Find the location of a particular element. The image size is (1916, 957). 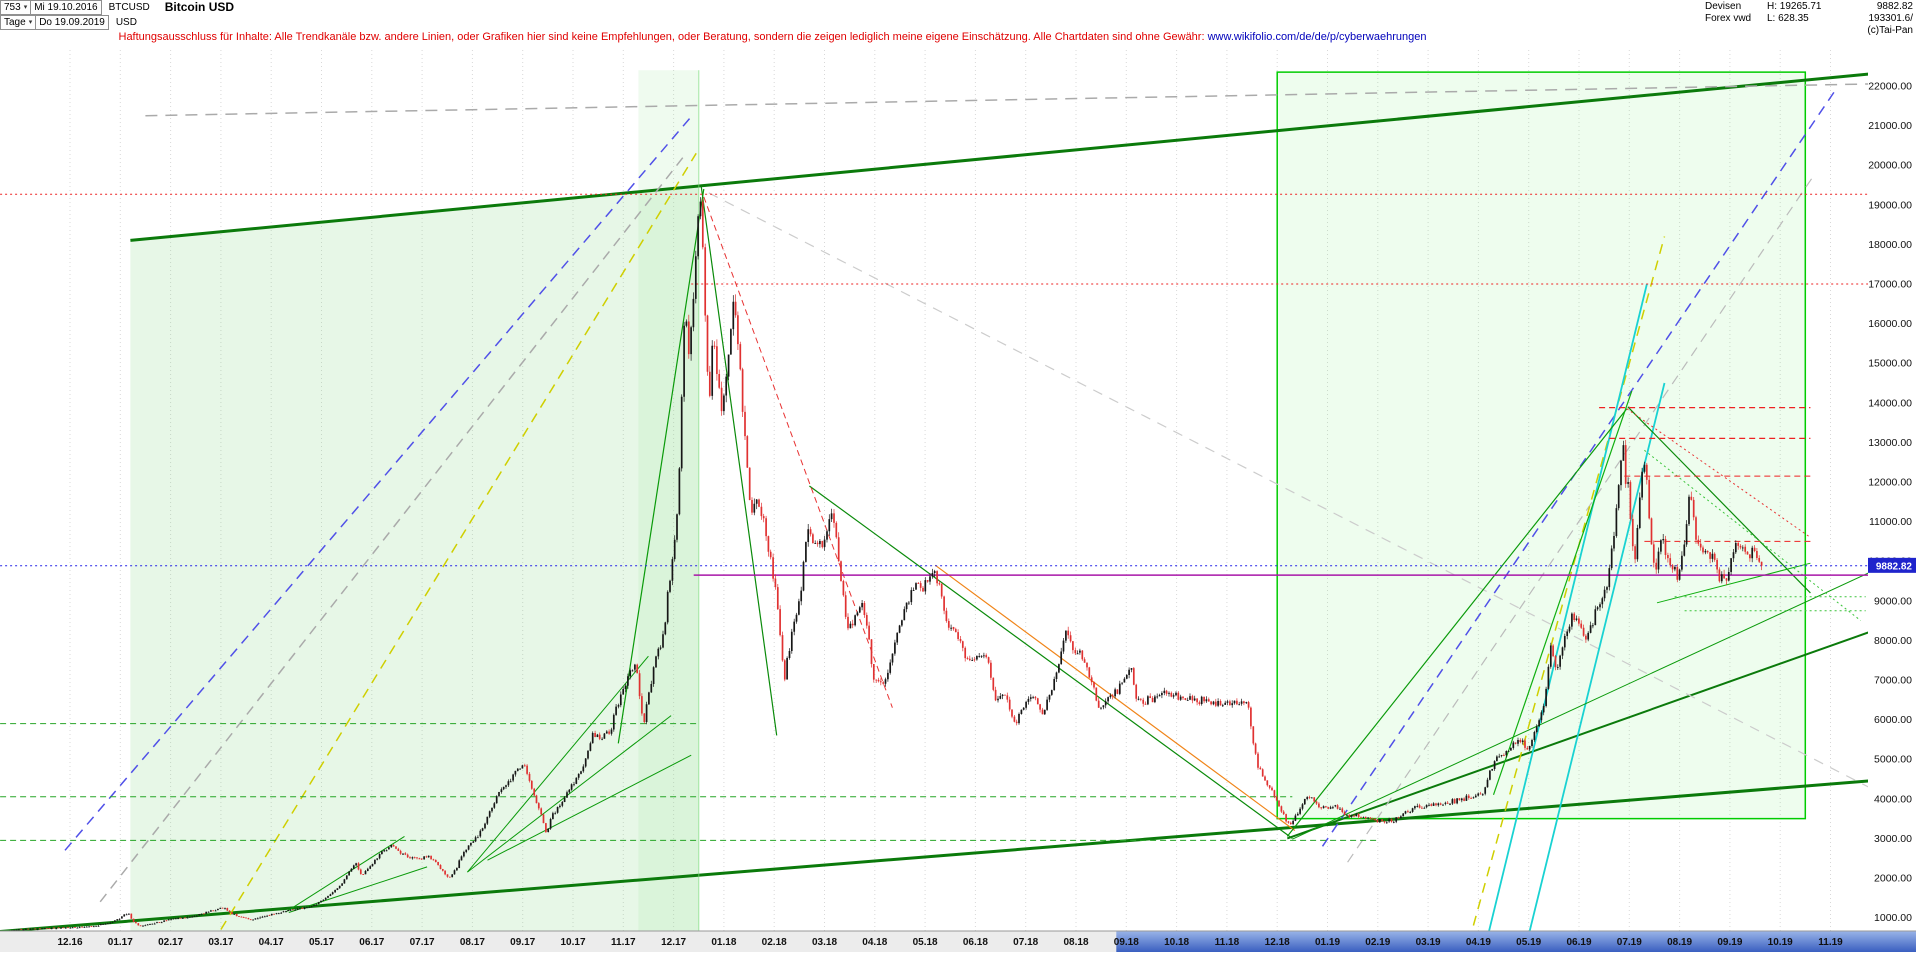

y-axis-label: 6000.00 is located at coordinates (1893, 720).